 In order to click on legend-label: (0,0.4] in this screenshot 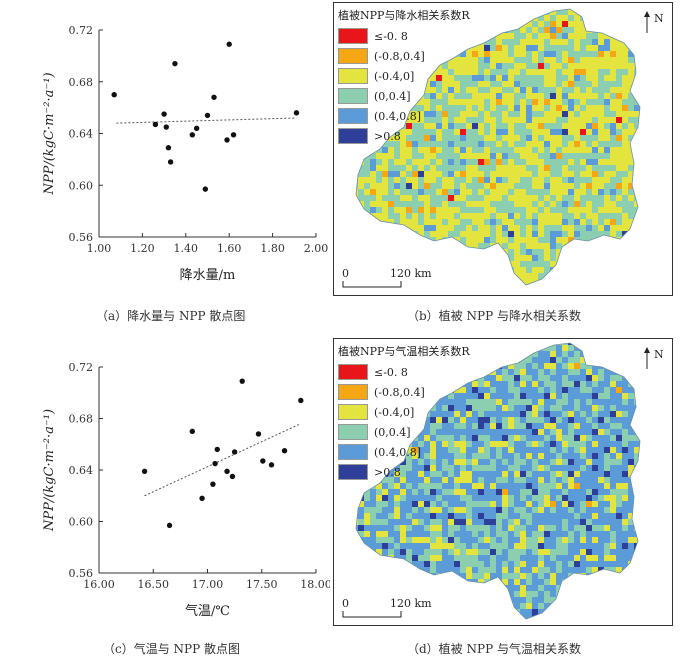, I will do `click(392, 96)`.